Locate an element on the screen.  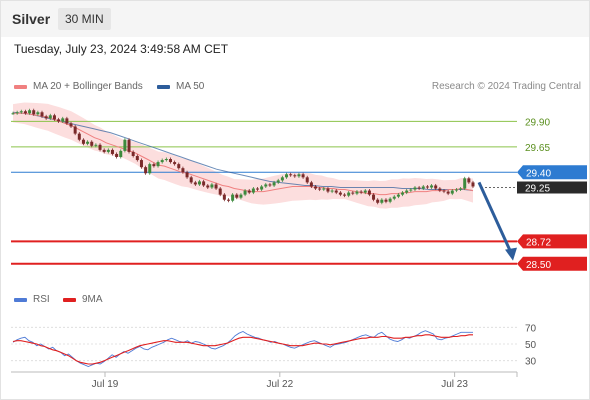
level-tag-28.50 is located at coordinates (552, 263).